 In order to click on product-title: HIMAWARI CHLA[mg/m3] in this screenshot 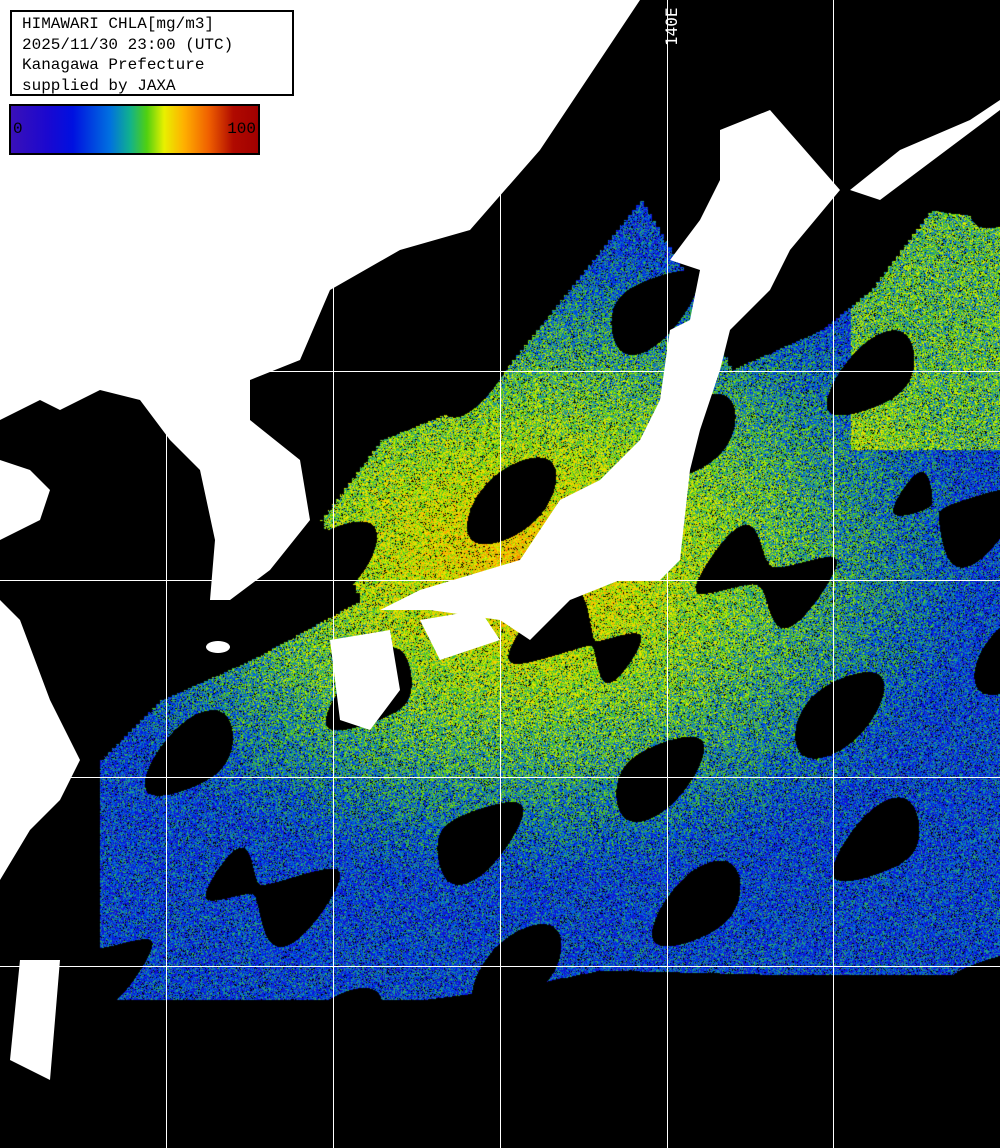, I will do `click(118, 24)`.